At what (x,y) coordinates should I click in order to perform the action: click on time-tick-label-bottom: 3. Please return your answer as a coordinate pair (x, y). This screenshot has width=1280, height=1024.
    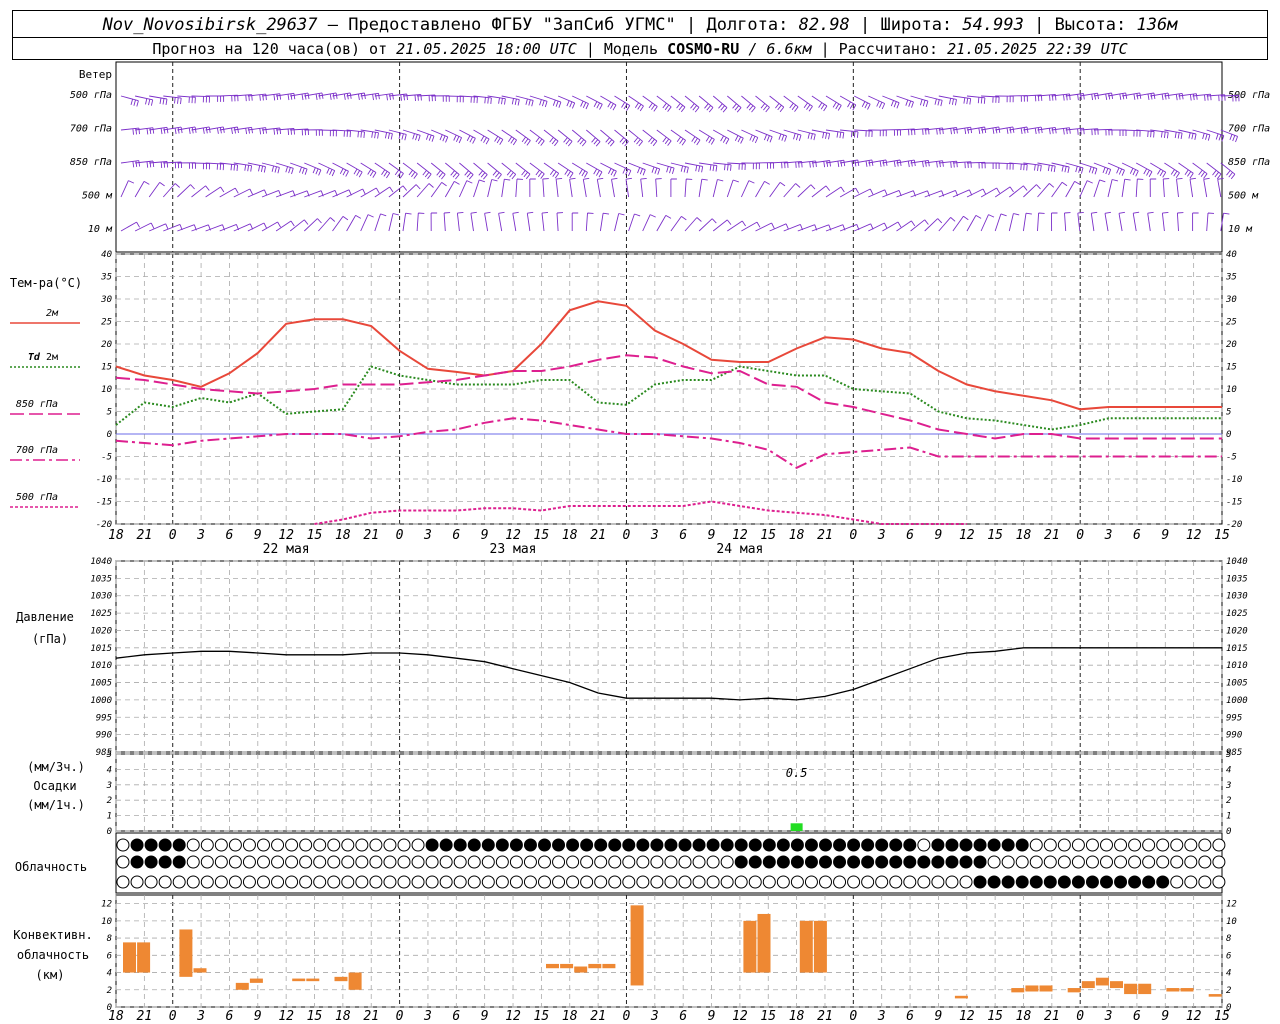
    Looking at the image, I should click on (881, 1016).